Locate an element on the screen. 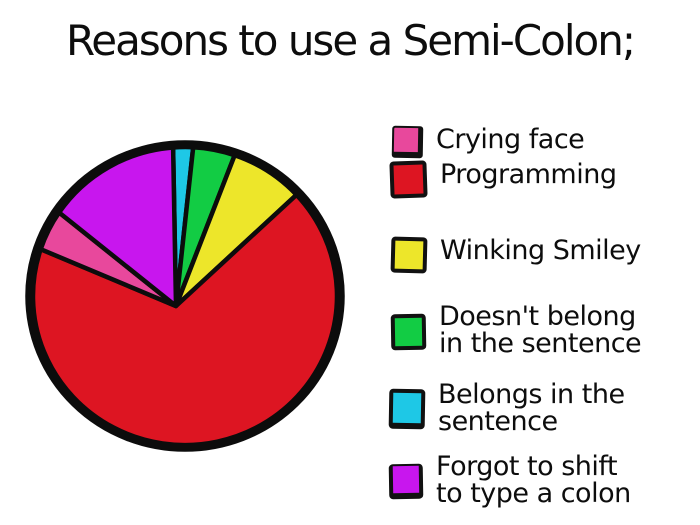  legend-item-programming: Programming is located at coordinates (503, 179).